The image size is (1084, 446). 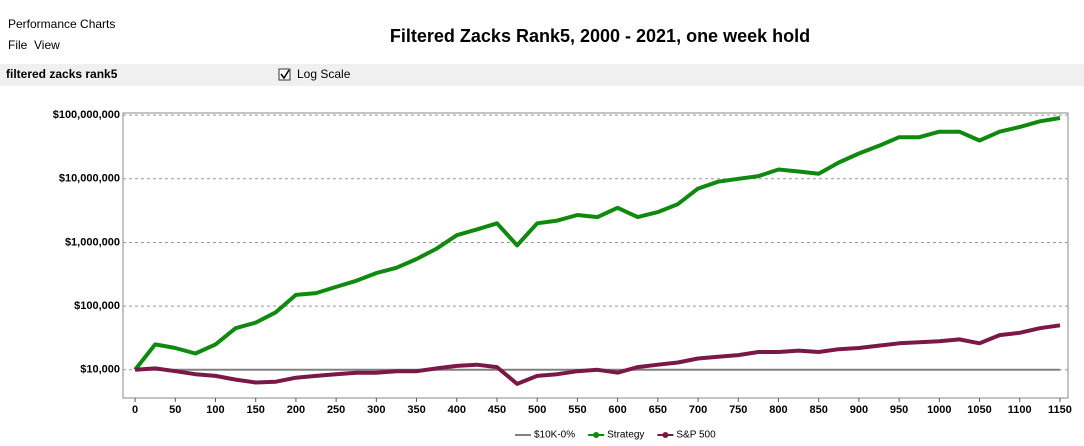 I want to click on y-tick-label: $100,000, so click(x=97, y=306).